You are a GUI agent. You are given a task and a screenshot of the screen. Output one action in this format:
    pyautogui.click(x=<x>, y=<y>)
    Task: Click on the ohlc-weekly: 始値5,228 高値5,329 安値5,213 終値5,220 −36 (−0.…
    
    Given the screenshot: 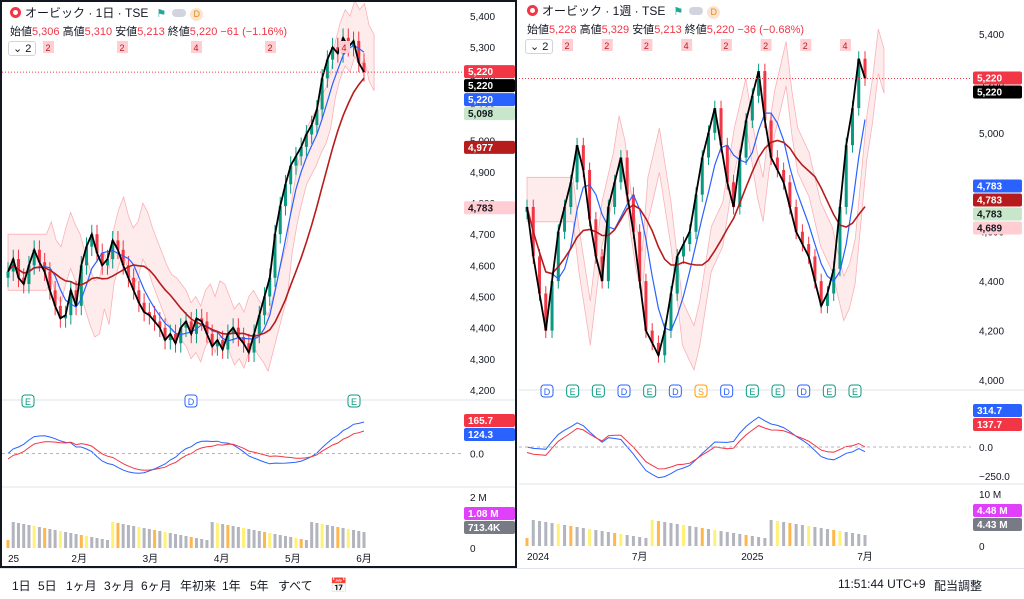 What is the action you would take?
    pyautogui.click(x=665, y=29)
    